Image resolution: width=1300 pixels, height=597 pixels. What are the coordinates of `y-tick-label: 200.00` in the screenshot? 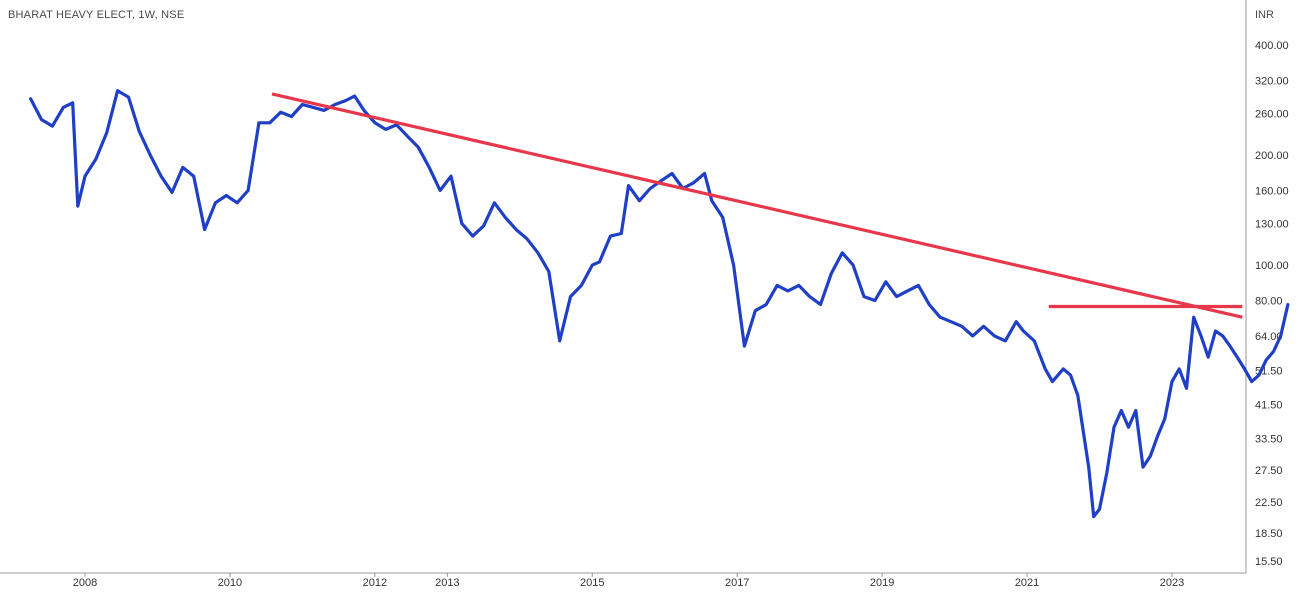 It's located at (1272, 156).